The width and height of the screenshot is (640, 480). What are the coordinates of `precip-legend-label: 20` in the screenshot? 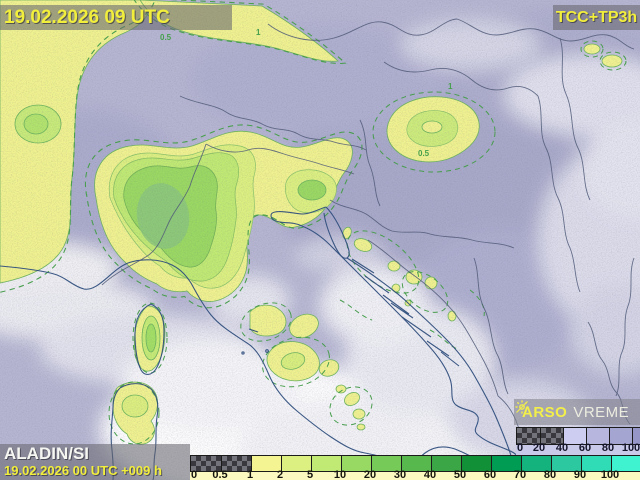 It's located at (370, 474).